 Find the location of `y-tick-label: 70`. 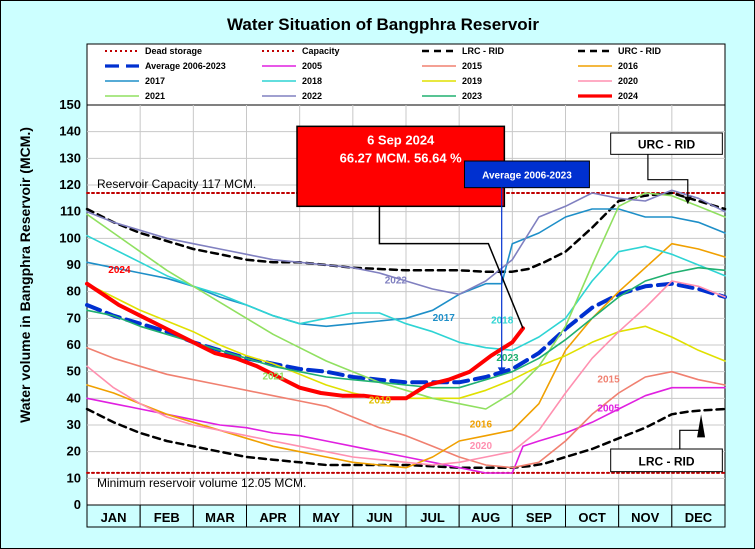

y-tick-label: 70 is located at coordinates (74, 317).